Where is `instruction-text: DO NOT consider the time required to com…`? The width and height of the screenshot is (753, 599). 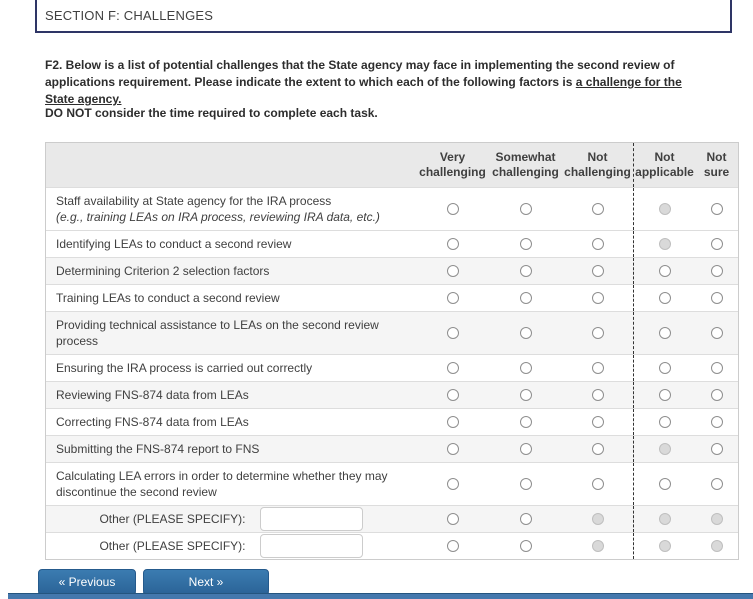 instruction-text: DO NOT consider the time required to com… is located at coordinates (211, 113).